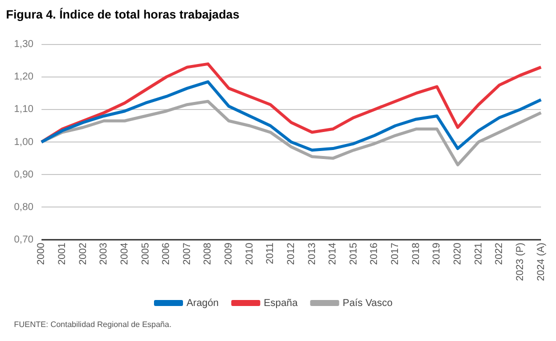  I want to click on y-tick-label: 1,10, so click(24, 110).